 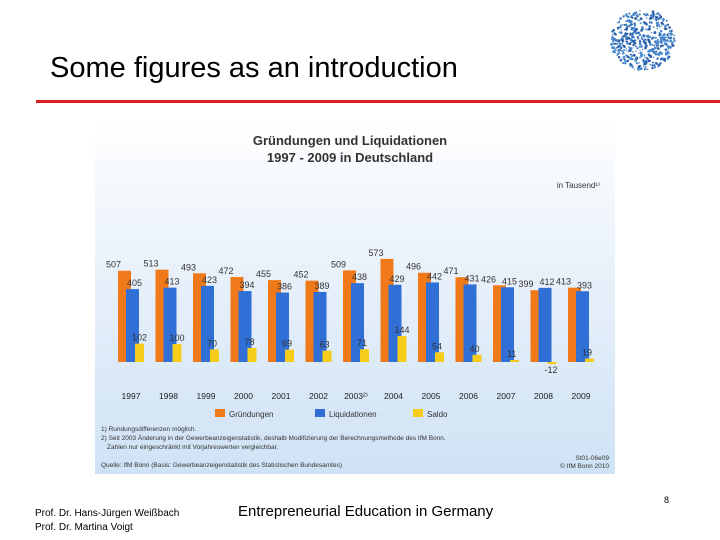 What do you see at coordinates (359, 277) in the screenshot?
I see `data-label-liquidationen-6: 438` at bounding box center [359, 277].